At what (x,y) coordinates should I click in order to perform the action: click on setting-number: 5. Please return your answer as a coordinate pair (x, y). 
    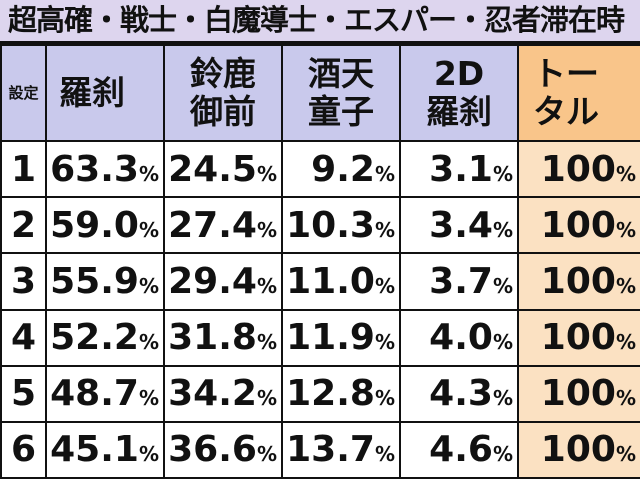
    Looking at the image, I should click on (23, 393).